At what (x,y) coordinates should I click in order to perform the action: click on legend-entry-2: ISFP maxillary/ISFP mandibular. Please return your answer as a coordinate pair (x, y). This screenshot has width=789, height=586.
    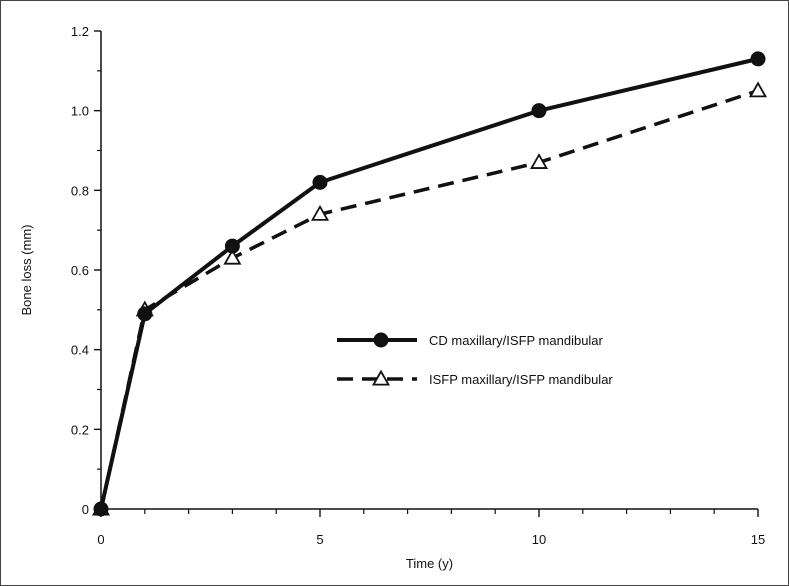
    Looking at the image, I should click on (475, 378).